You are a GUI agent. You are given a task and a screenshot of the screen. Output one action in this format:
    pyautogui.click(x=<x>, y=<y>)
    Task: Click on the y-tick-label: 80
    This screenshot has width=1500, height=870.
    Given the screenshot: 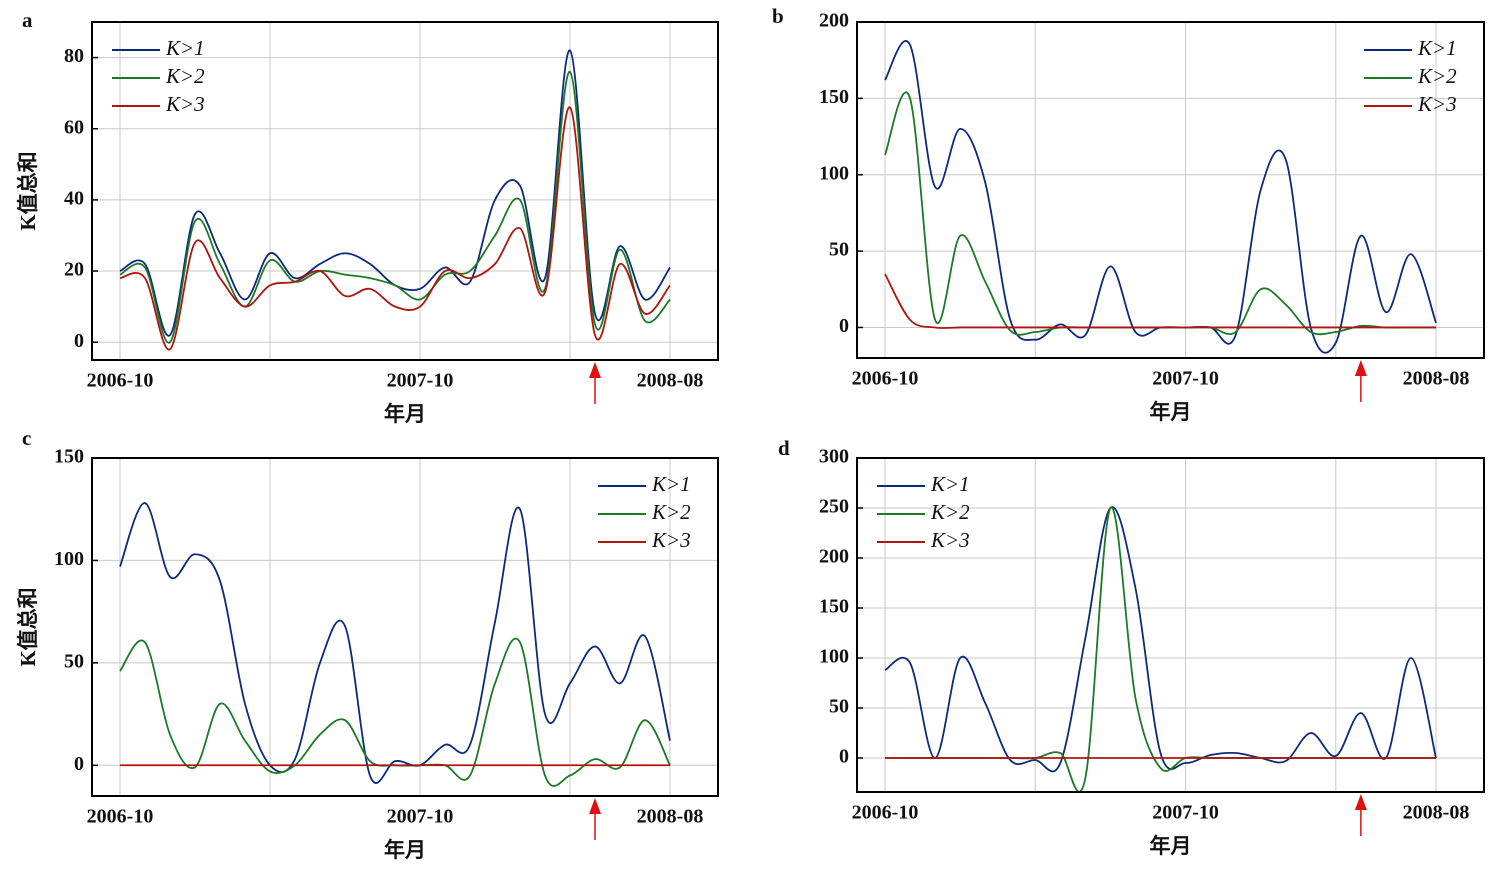 What is the action you would take?
    pyautogui.click(x=74, y=56)
    